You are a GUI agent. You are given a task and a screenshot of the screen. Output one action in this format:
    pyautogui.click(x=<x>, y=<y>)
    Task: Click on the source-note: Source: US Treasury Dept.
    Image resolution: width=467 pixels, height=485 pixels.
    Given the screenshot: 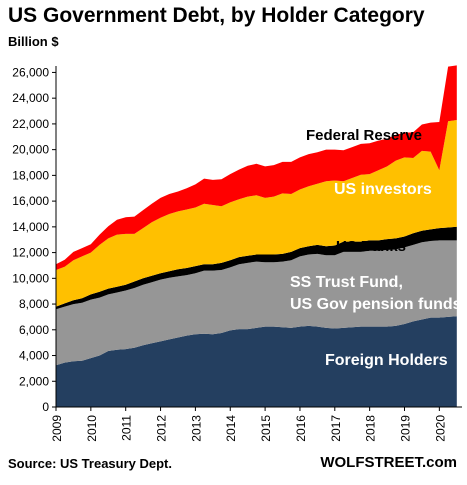 What is the action you would take?
    pyautogui.click(x=90, y=463)
    